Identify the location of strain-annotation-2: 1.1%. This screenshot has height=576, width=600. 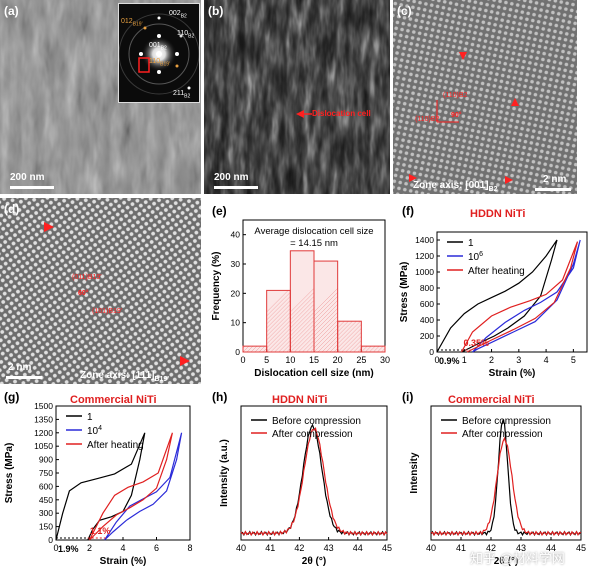
(100, 531).